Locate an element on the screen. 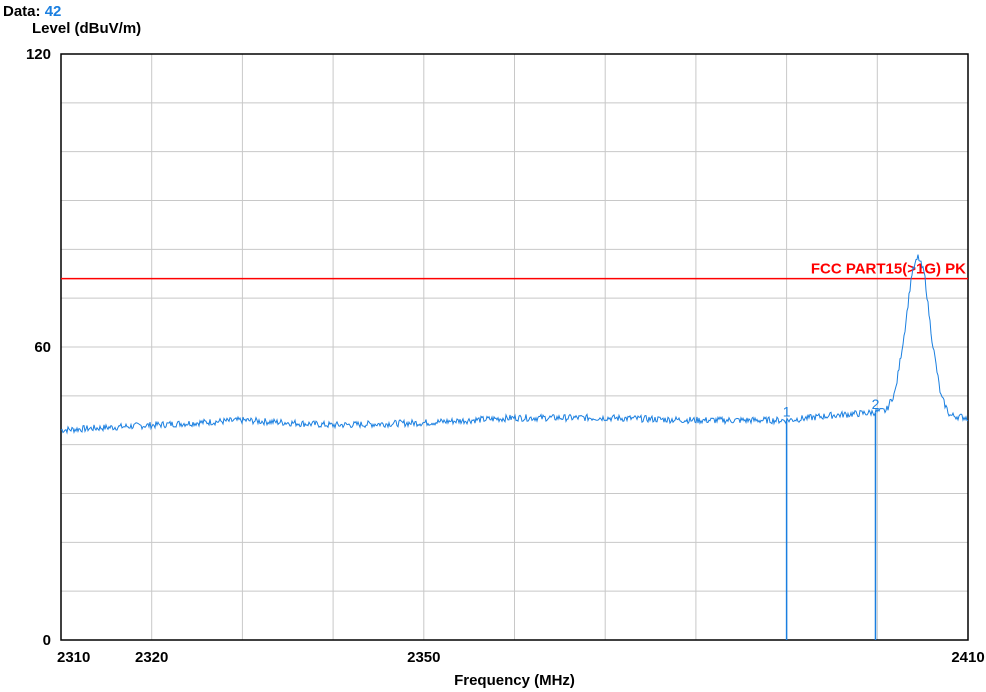  limit-line-group: FCC PART15(>1G) PK is located at coordinates (514, 270).